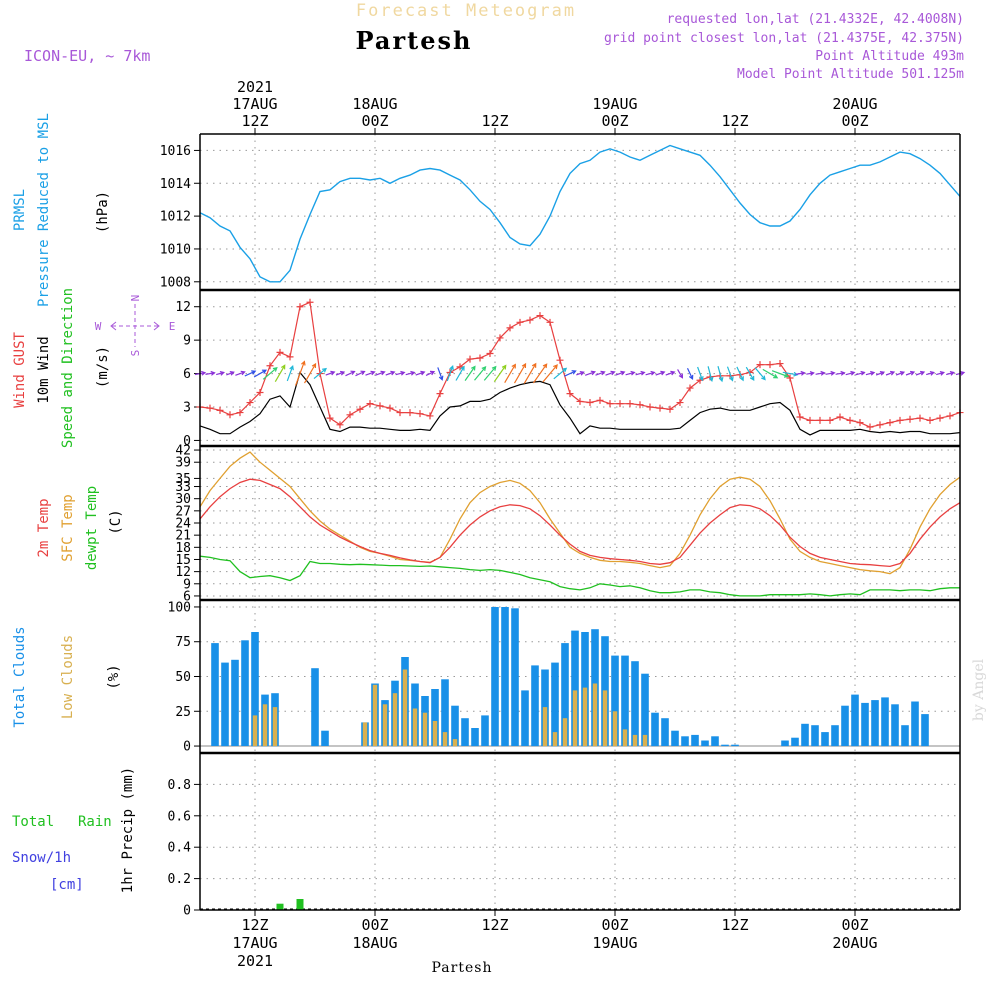 Image resolution: width=1000 pixels, height=1000 pixels. Describe the element at coordinates (68, 527) in the screenshot. I see `tsfc-label: SFC Temp` at that location.